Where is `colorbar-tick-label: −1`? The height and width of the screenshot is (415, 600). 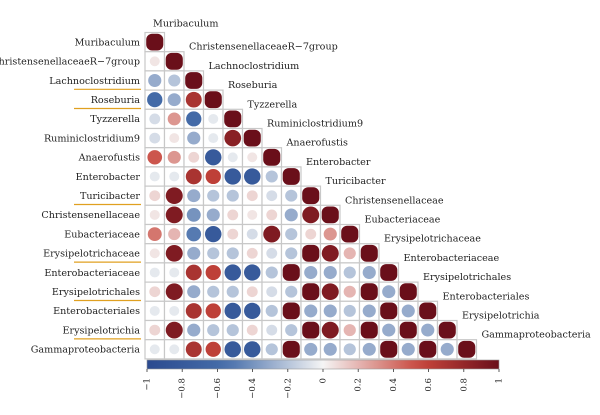
colorbar-tick-label: −1 is located at coordinates (148, 384).